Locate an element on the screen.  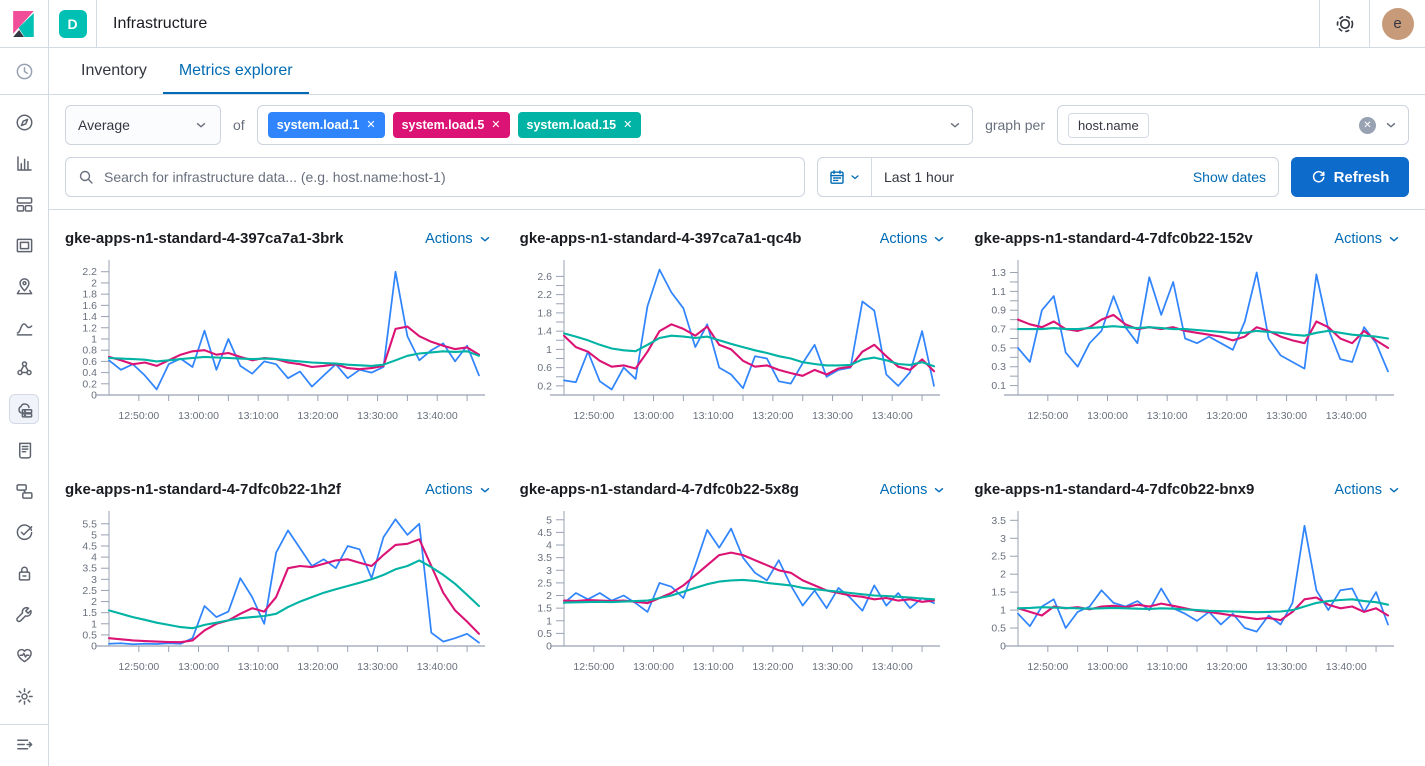
y-tick-label: 3 is located at coordinates (94, 580).